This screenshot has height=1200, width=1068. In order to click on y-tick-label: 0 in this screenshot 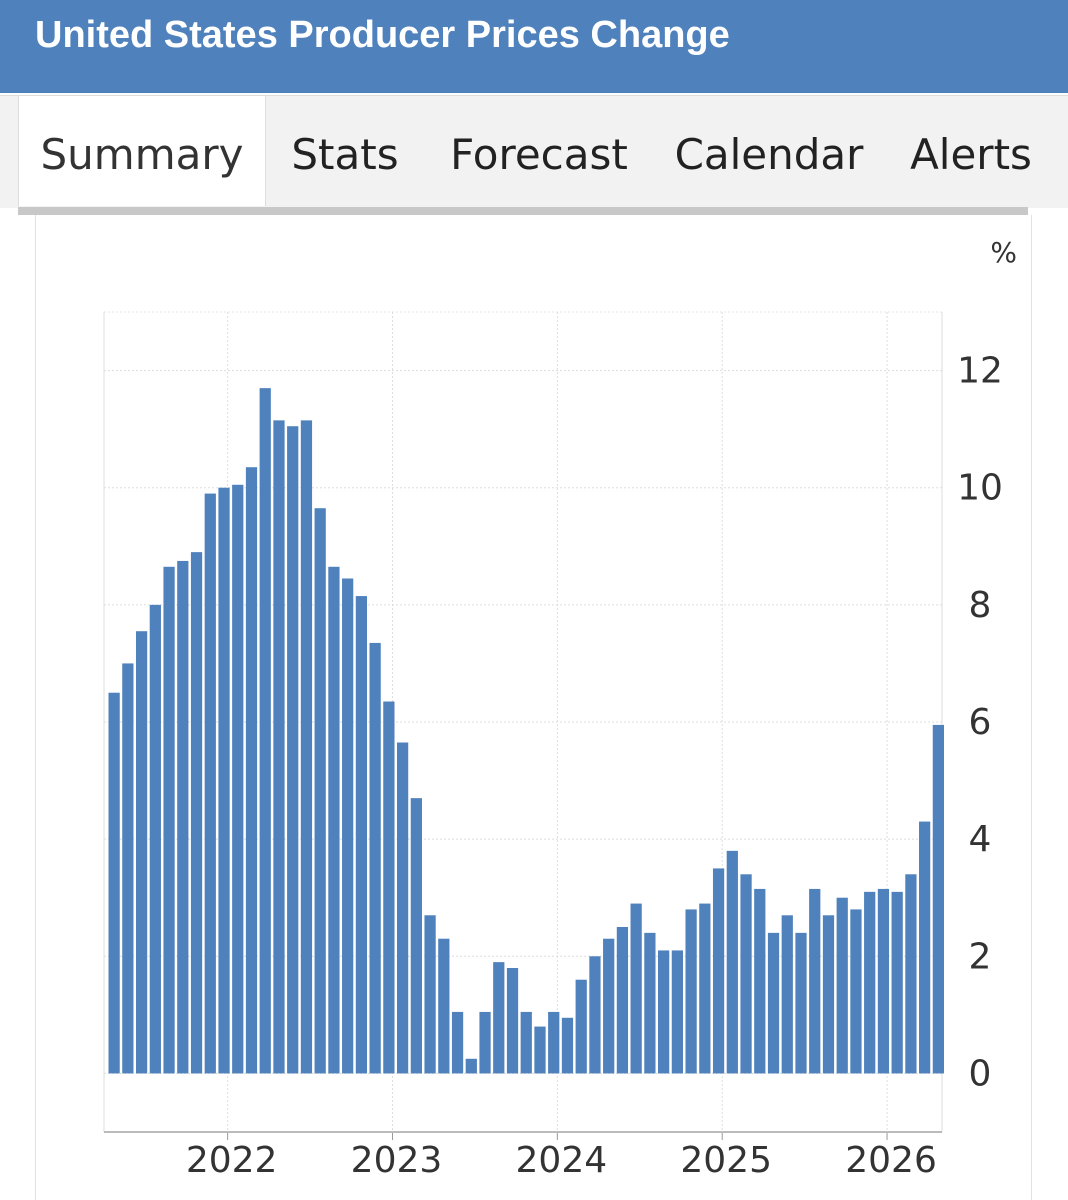, I will do `click(980, 1073)`.